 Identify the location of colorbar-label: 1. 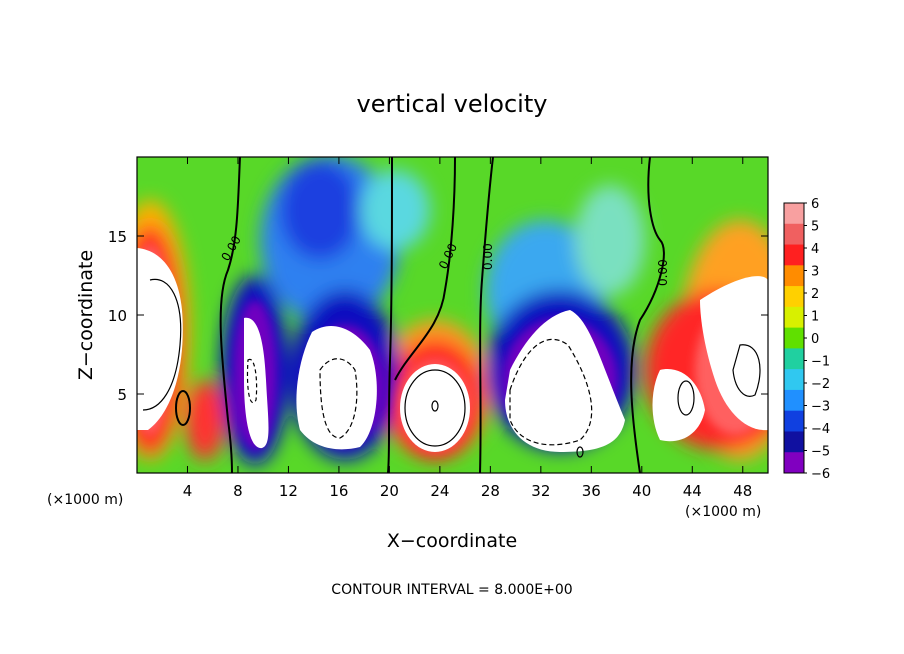
(815, 317).